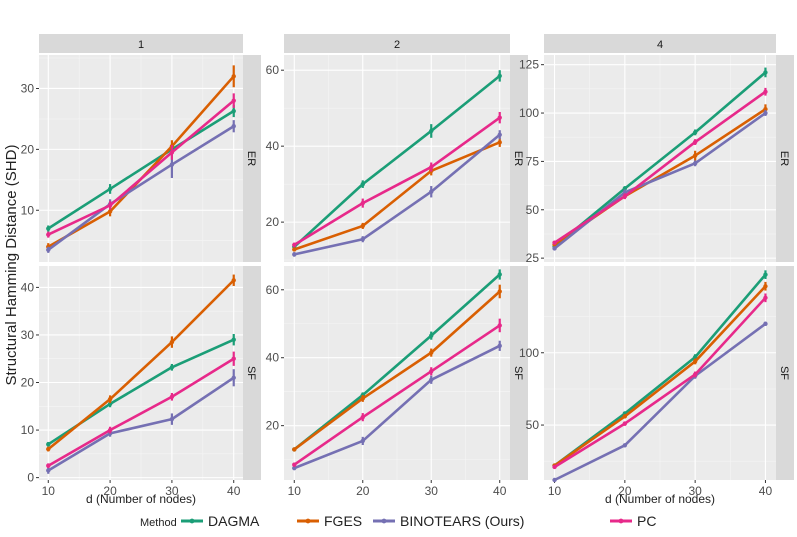 The width and height of the screenshot is (797, 537). I want to click on panel-2-ER: 20 40 60, so click(388, 158).